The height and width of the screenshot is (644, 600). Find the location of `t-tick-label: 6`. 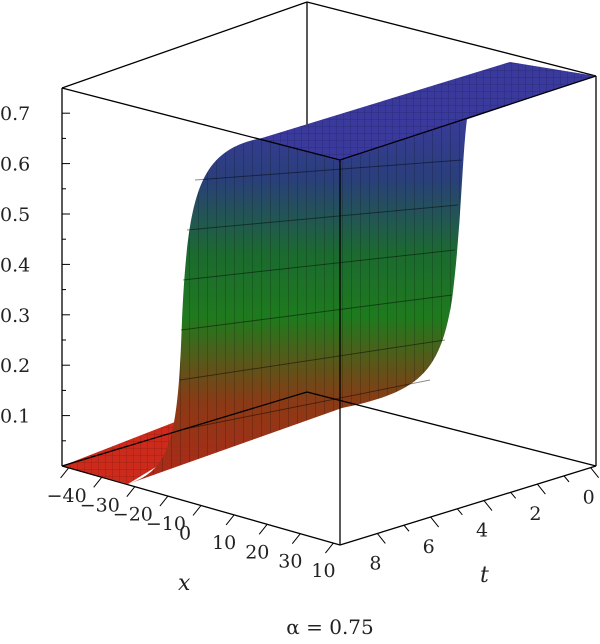

t-tick-label: 6 is located at coordinates (429, 547).